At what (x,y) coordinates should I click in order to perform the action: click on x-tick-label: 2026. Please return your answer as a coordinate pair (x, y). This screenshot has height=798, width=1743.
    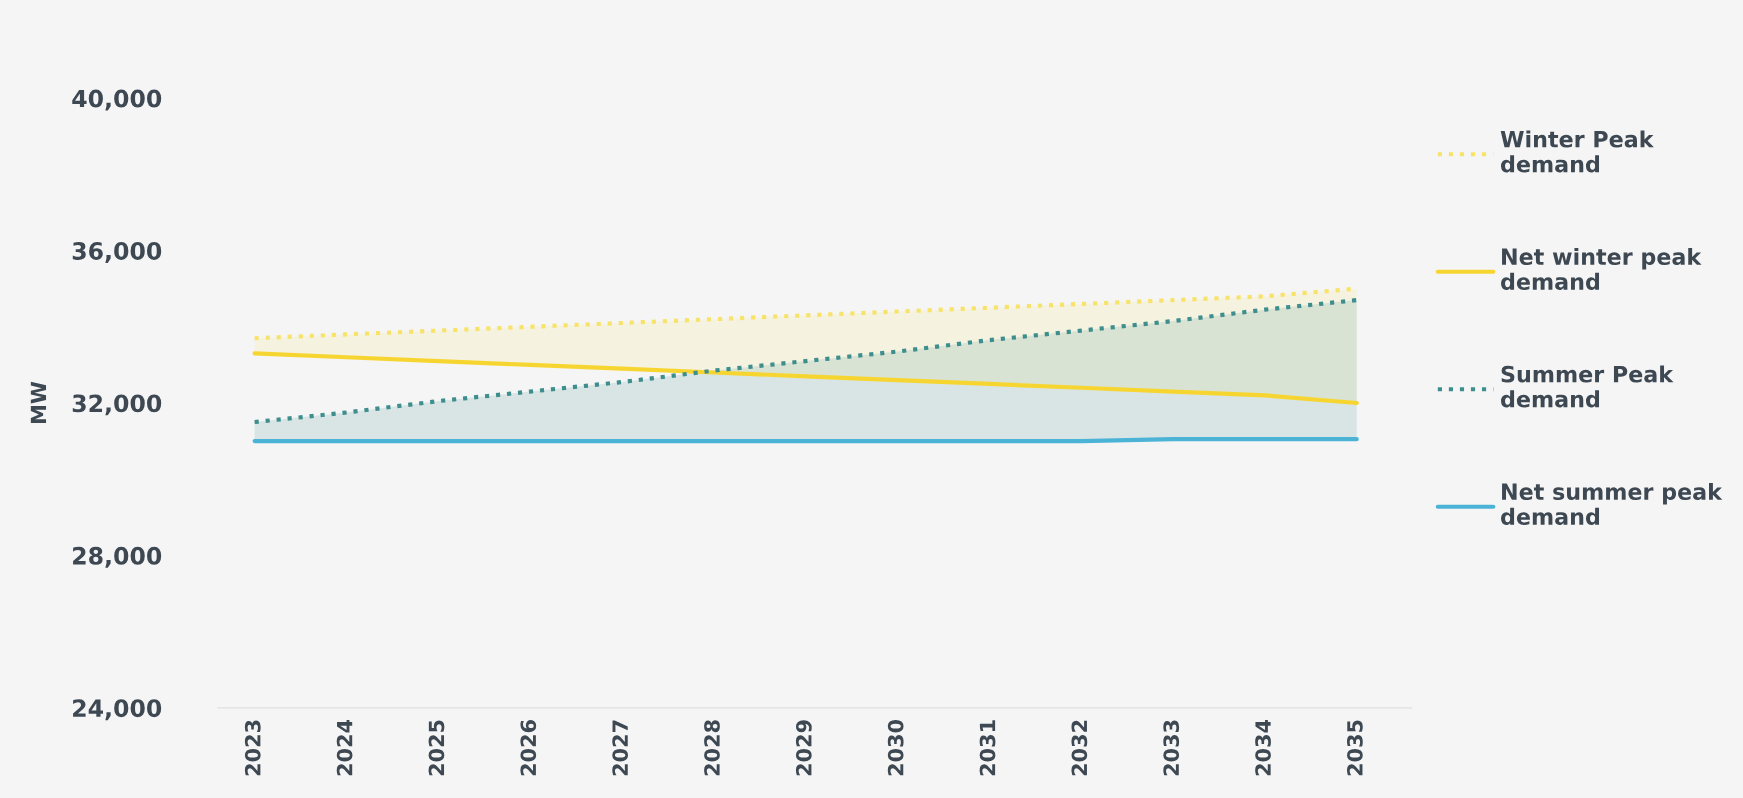
    Looking at the image, I should click on (528, 748).